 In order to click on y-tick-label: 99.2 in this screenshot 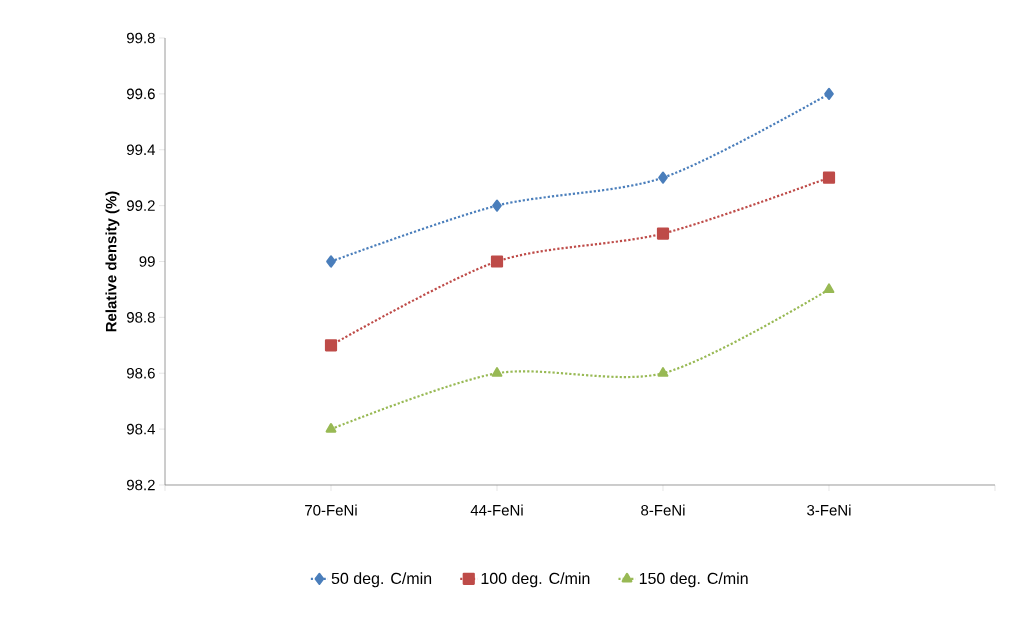, I will do `click(140, 205)`.